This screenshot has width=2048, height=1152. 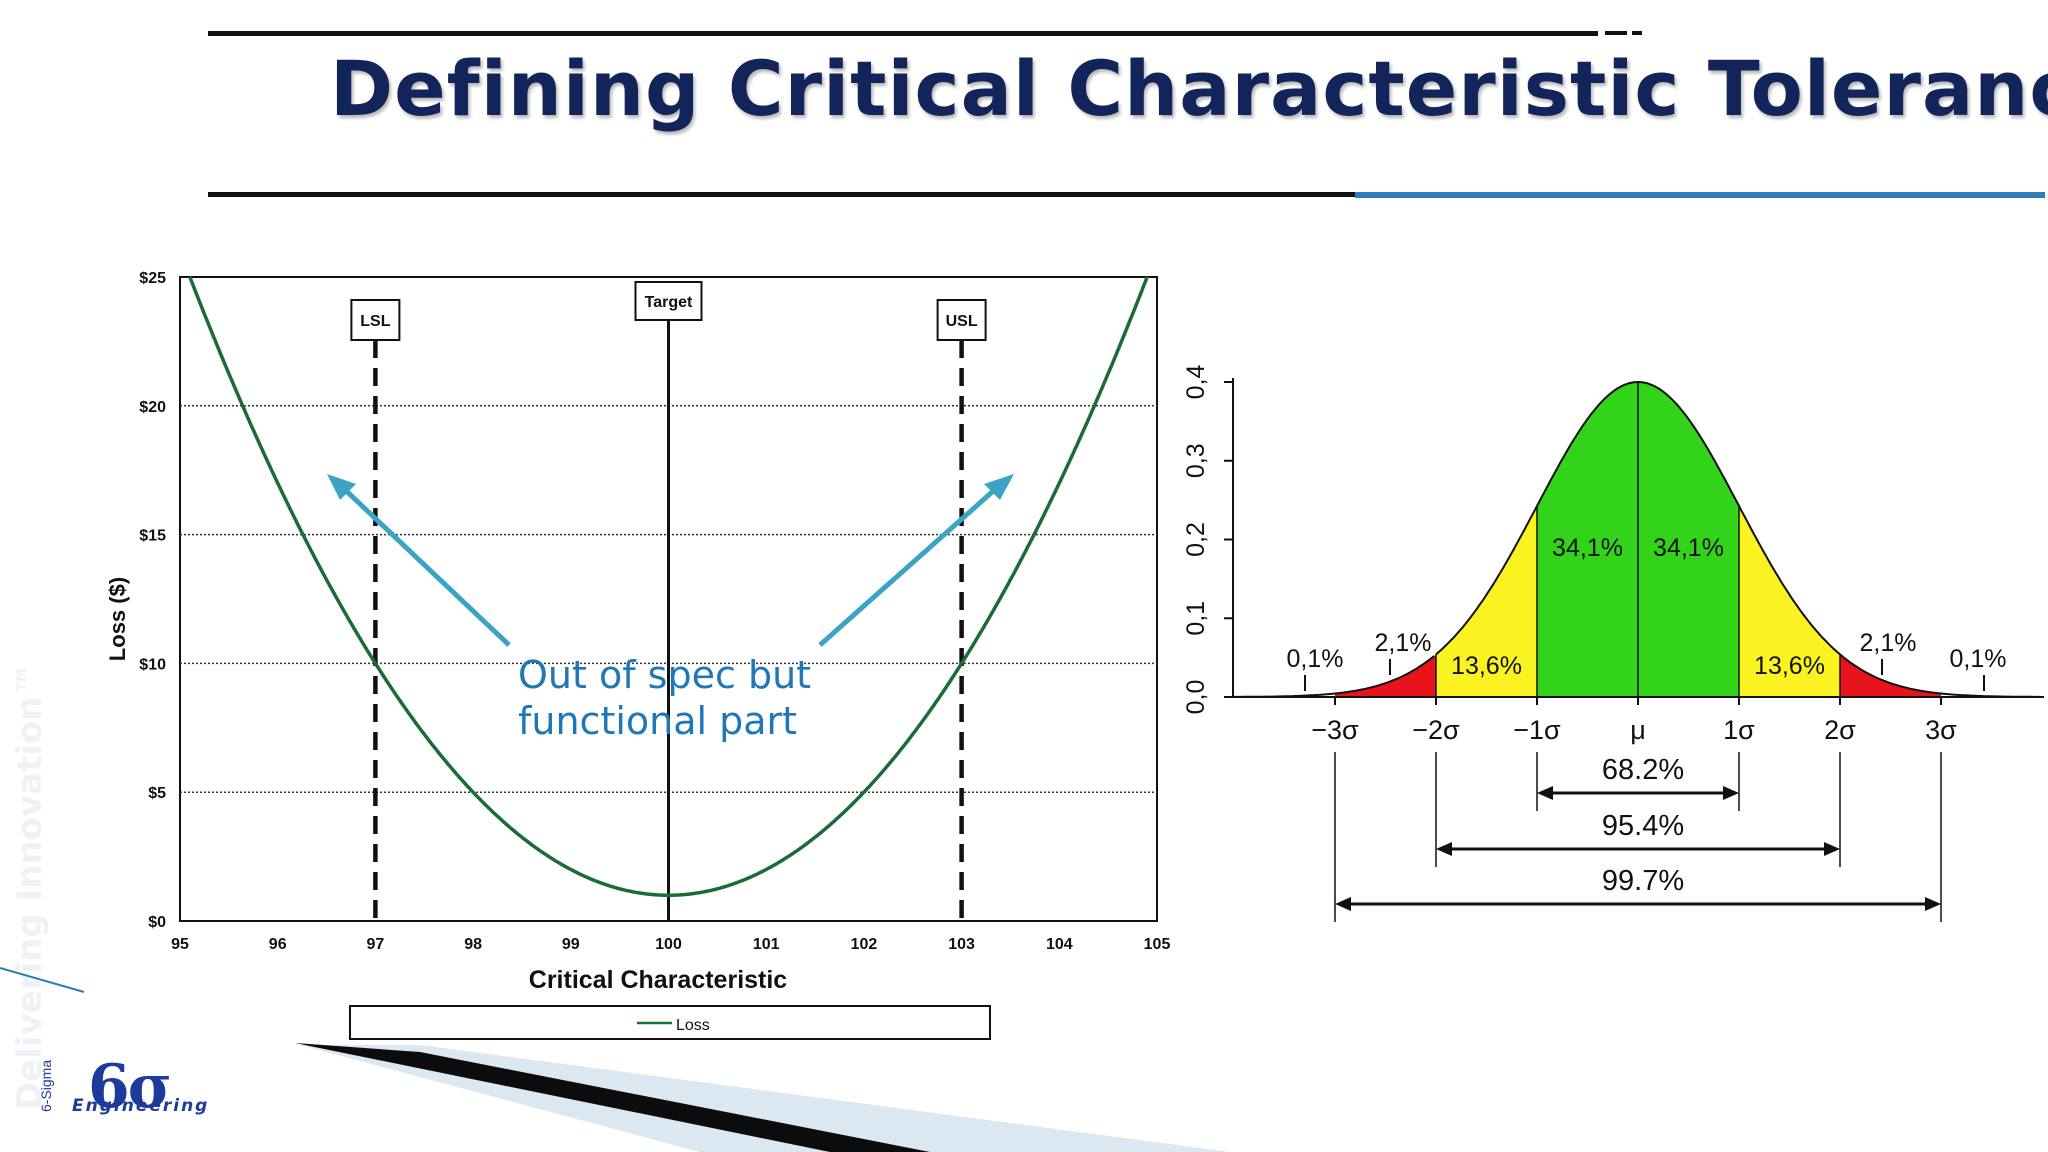 I want to click on nd-span-label: 95.4%, so click(x=1643, y=826).